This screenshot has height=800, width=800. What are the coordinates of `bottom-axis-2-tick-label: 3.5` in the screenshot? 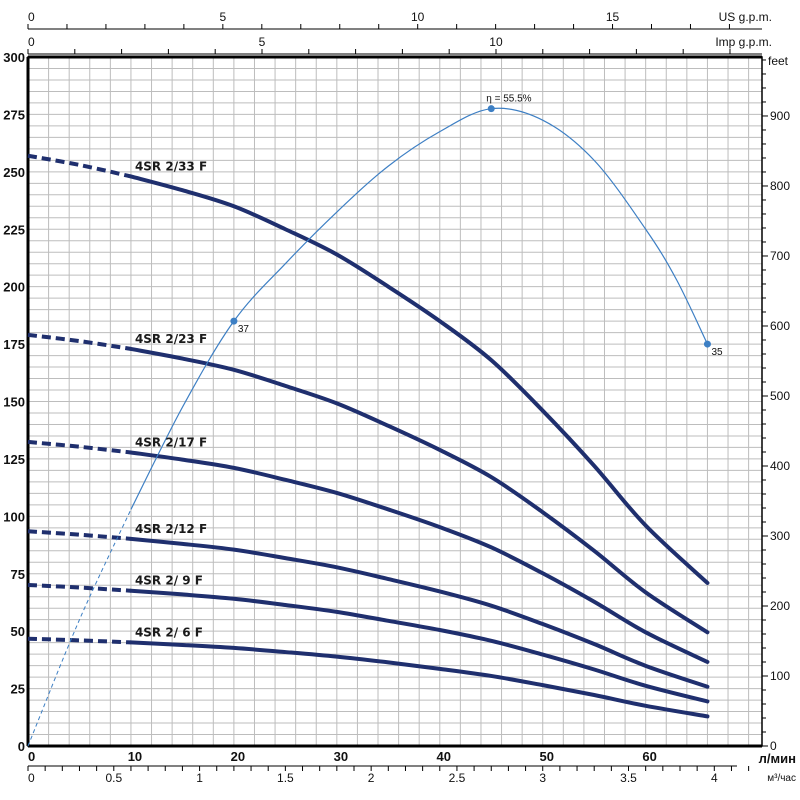 It's located at (628, 778).